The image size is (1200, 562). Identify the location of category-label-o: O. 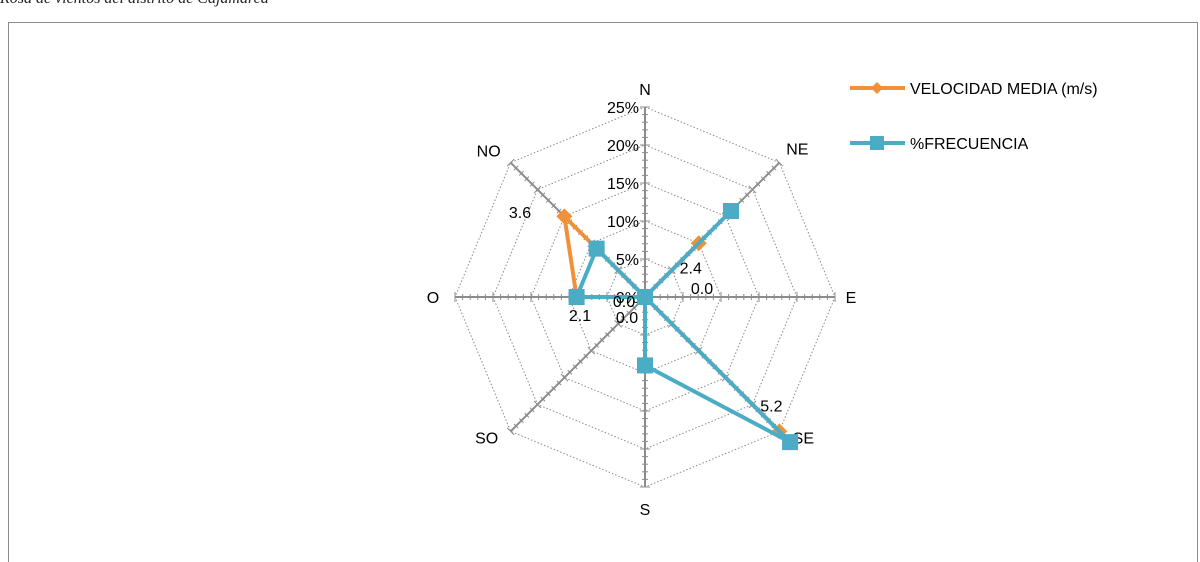
(433, 298).